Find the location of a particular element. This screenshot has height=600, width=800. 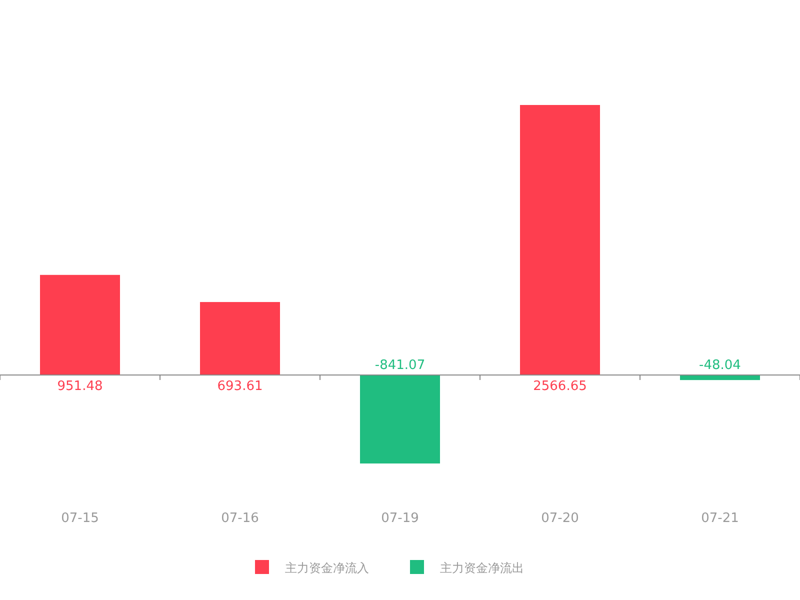

x-tick-label: 07-20 is located at coordinates (560, 518).